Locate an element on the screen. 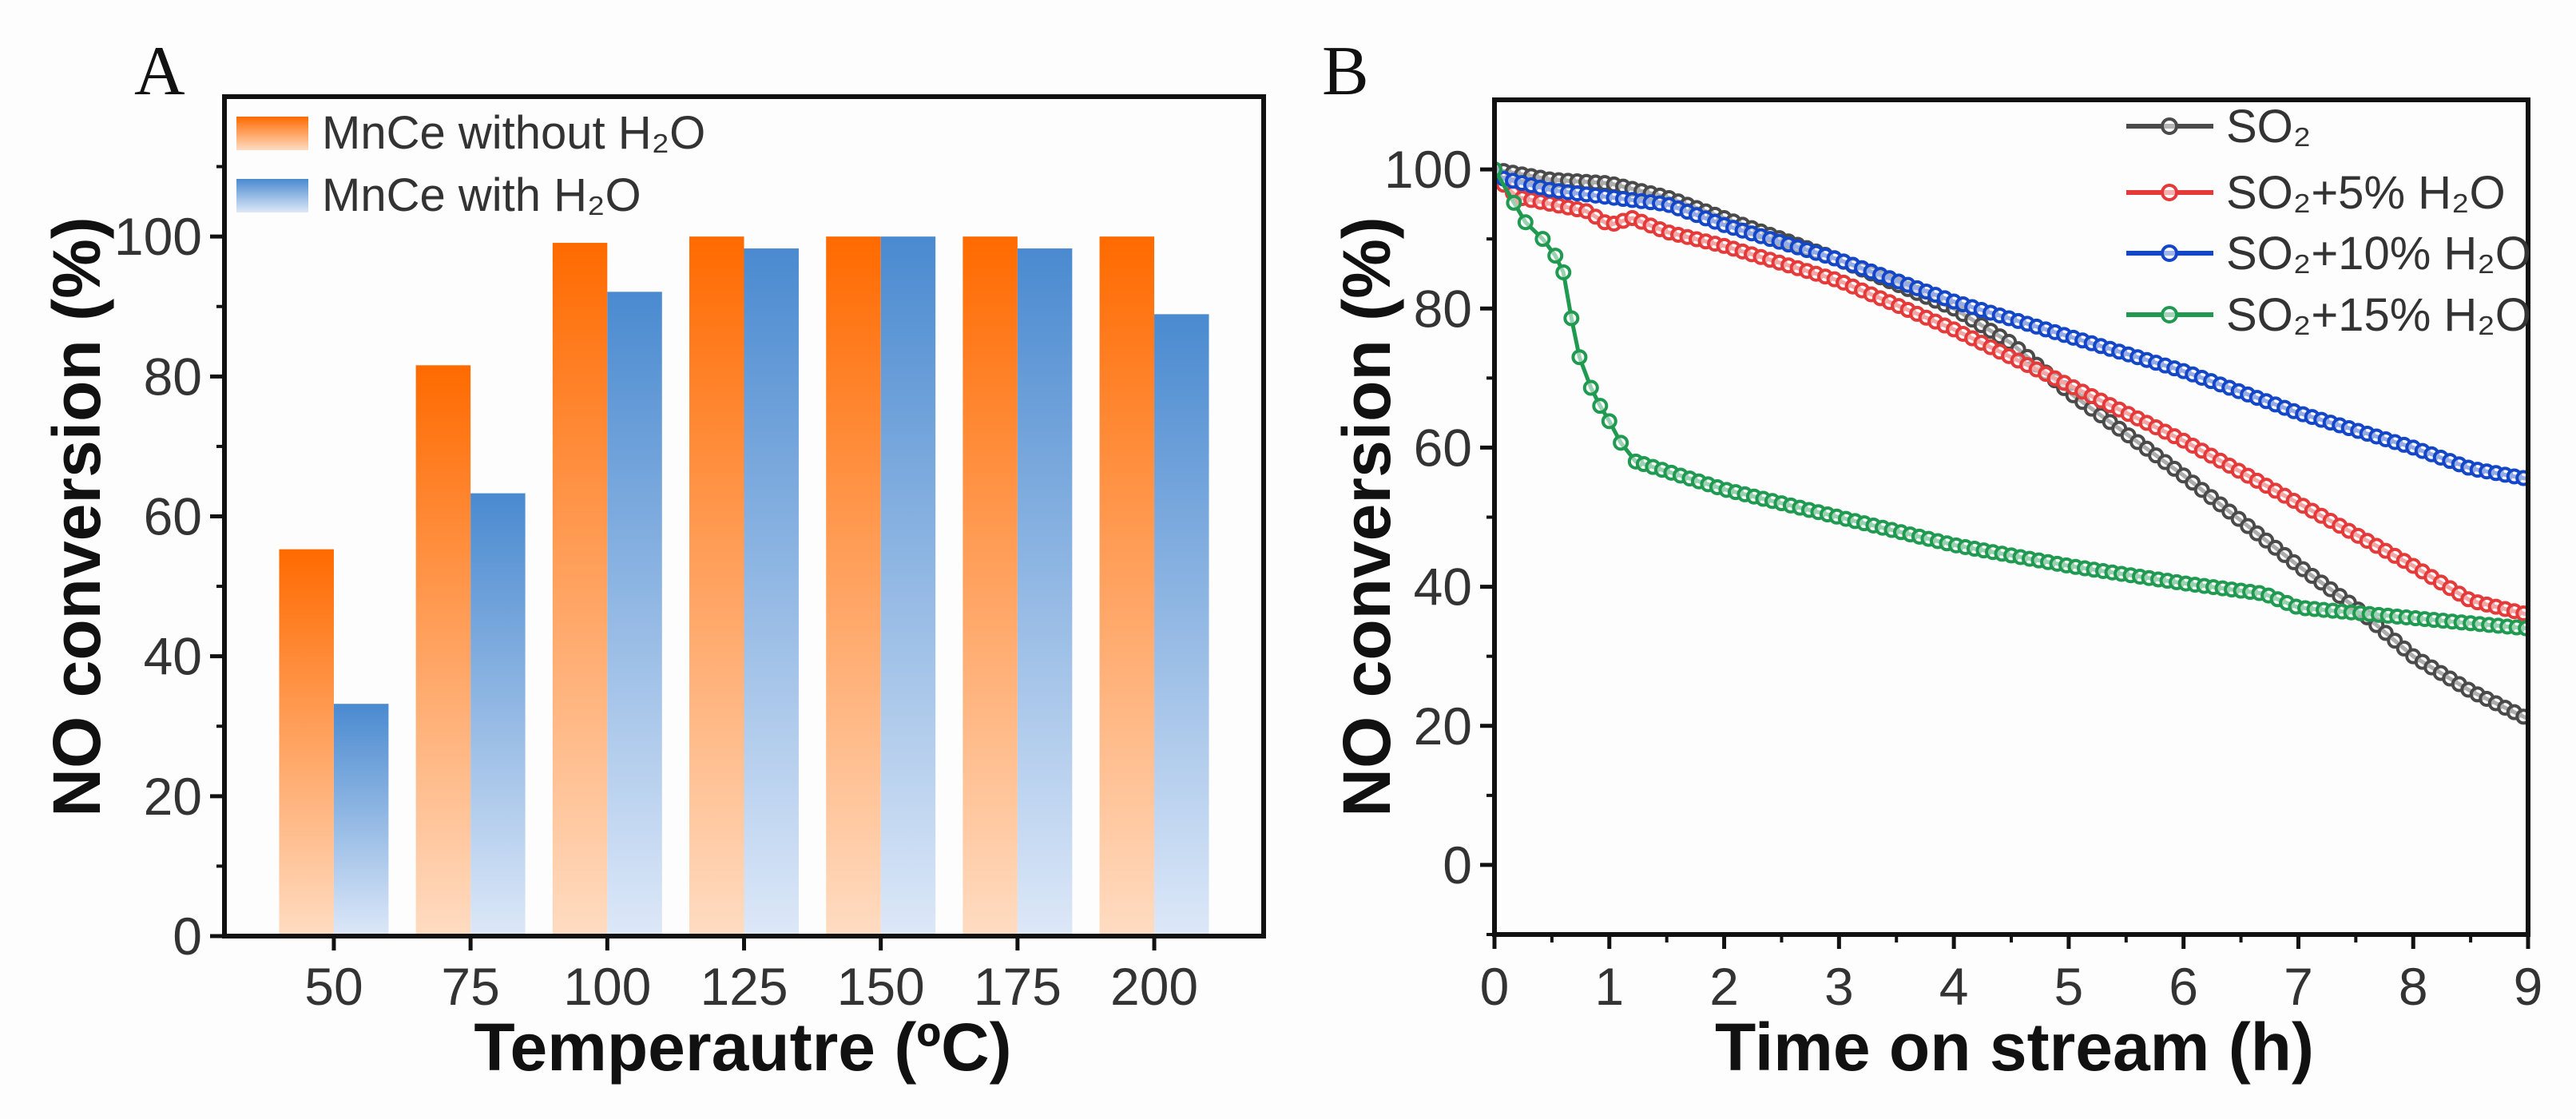  x-tick-label-b: 3 is located at coordinates (1839, 986).